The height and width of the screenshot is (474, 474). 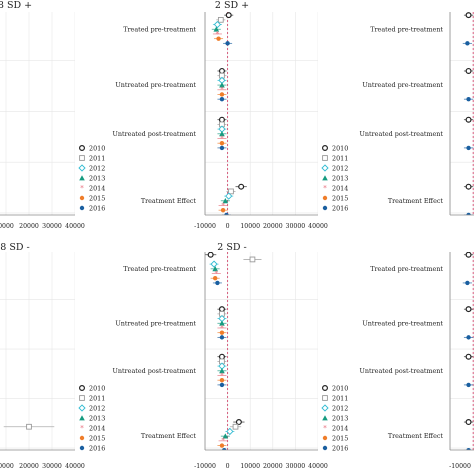 What do you see at coordinates (340, 178) in the screenshot?
I see `legend-label: 2013` at bounding box center [340, 178].